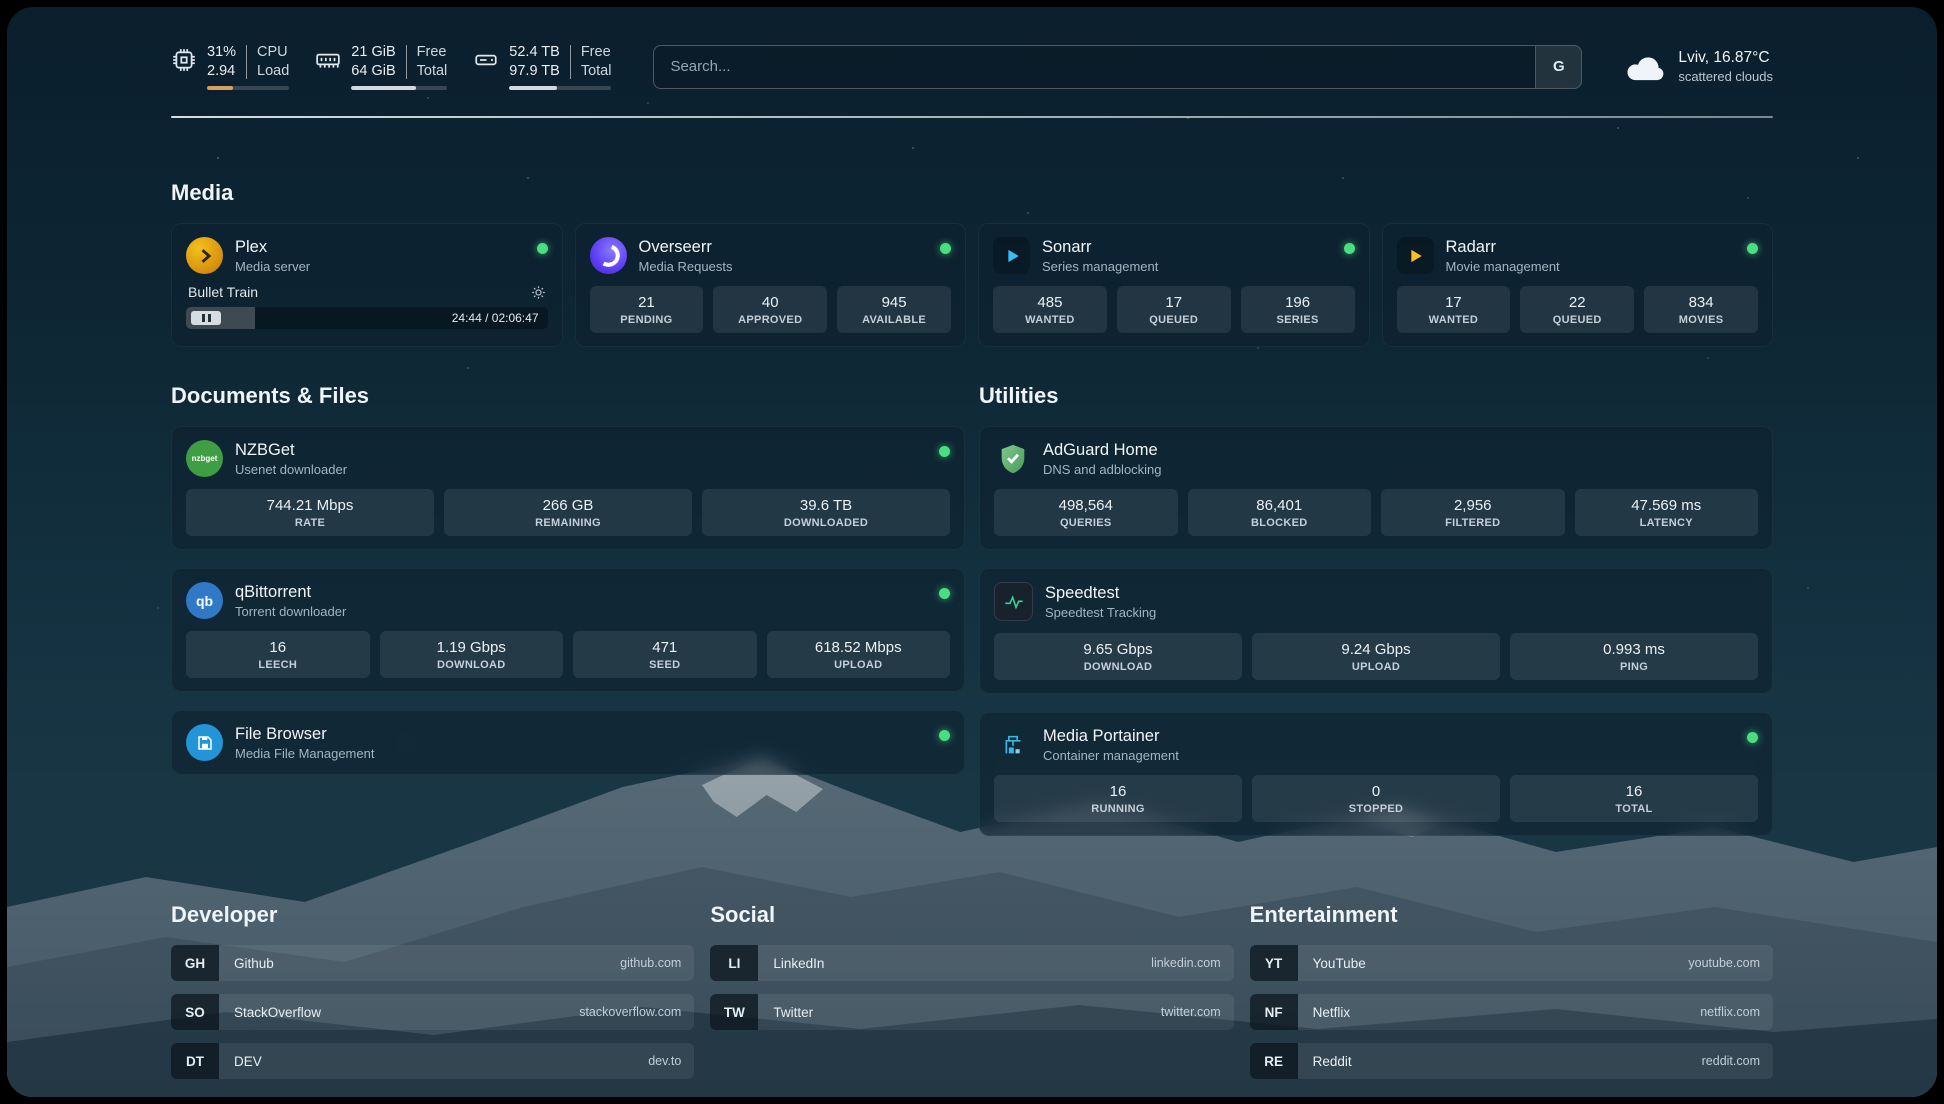  I want to click on bookmark-reddit: RE Reddit reddit.com, so click(1511, 1061).